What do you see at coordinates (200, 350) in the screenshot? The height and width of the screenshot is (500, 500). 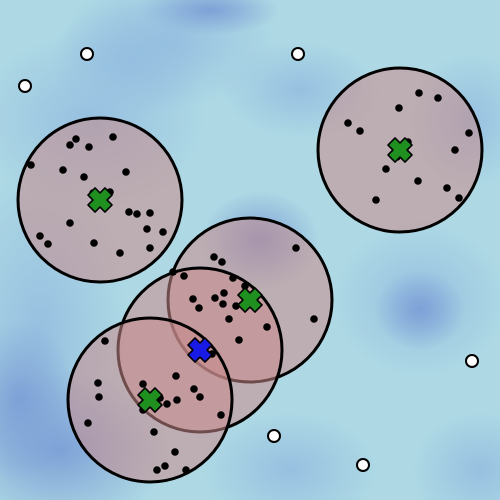 I see `blue-x-marker-icon` at bounding box center [200, 350].